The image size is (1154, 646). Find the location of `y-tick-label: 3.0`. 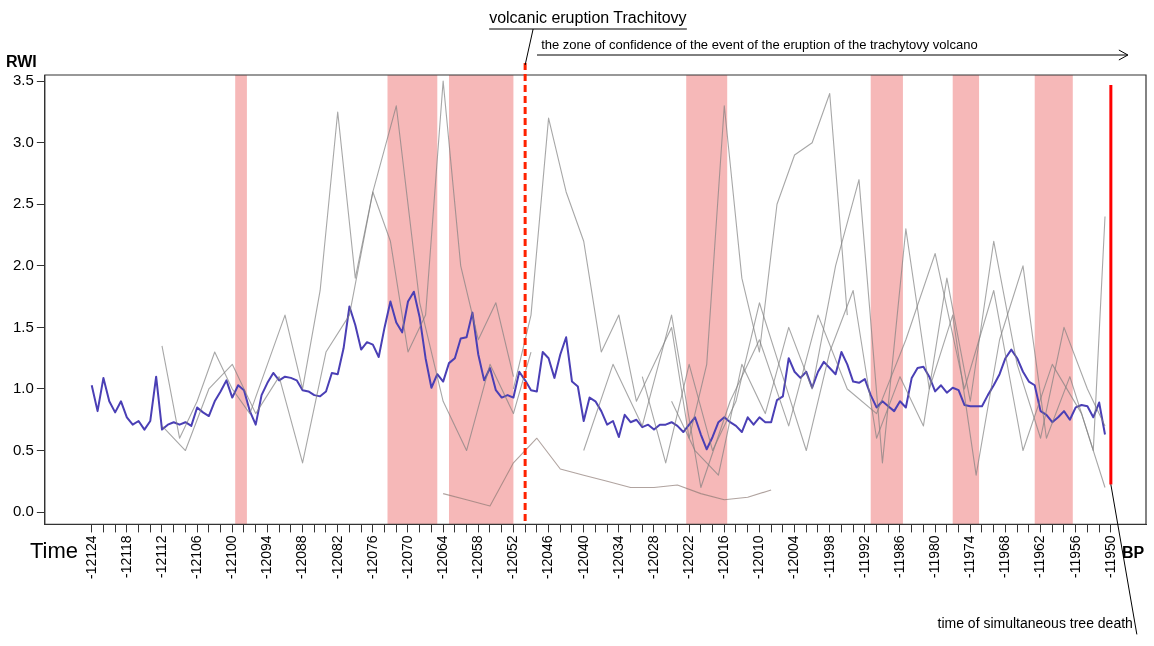

y-tick-label: 3.0 is located at coordinates (23, 141).